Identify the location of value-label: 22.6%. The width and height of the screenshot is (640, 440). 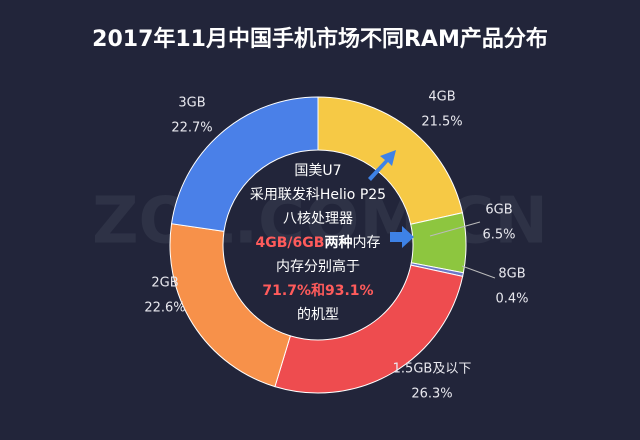
(164, 308).